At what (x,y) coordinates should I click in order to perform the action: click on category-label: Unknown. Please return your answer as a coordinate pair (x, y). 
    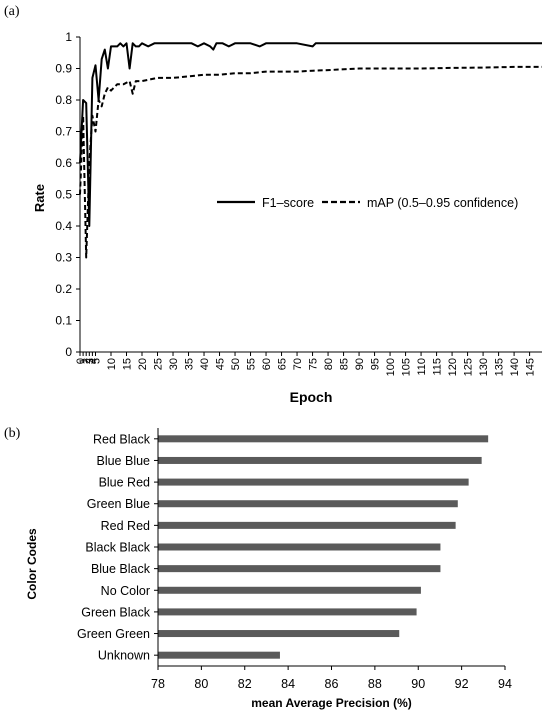
    Looking at the image, I should click on (124, 656).